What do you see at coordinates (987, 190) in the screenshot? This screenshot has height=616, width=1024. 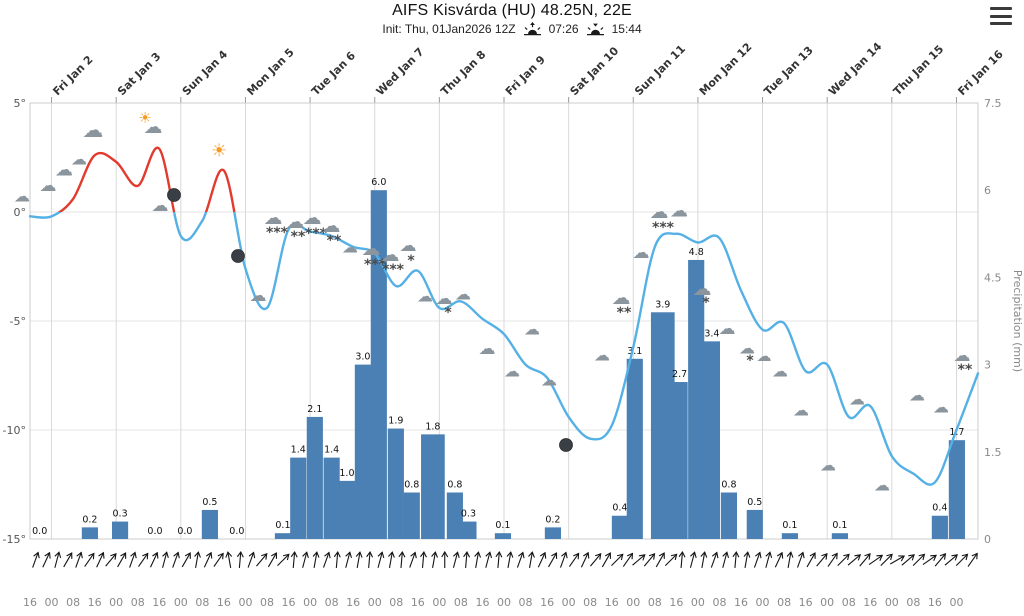 I see `precip-axis-label: 6` at bounding box center [987, 190].